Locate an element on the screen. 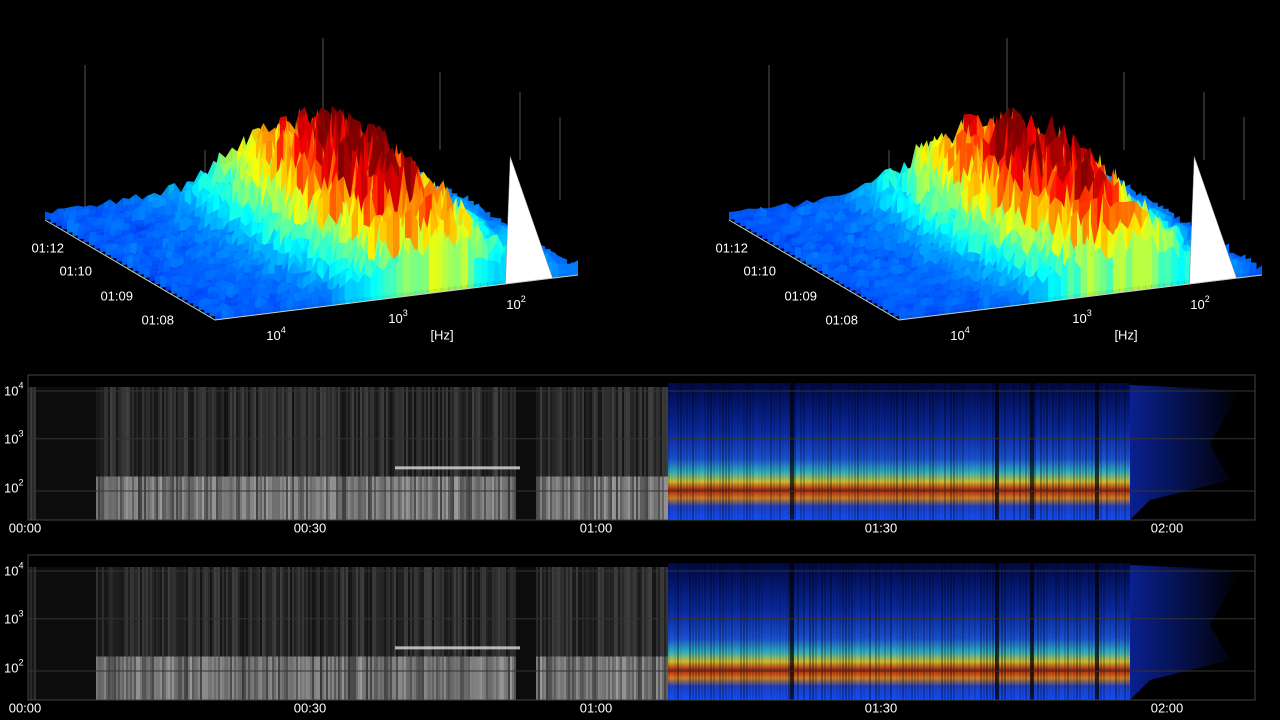 The image size is (1280, 720). tick-base: 10 is located at coordinates (957, 335).